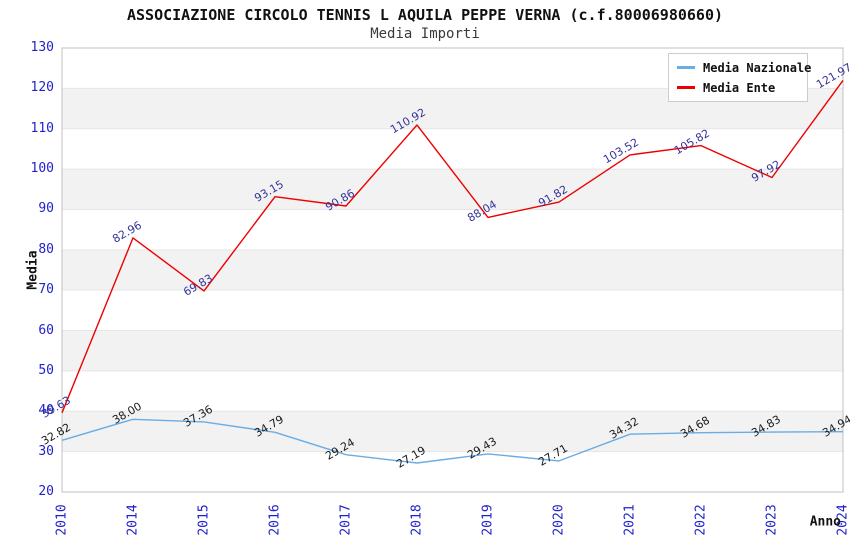  Describe the element at coordinates (757, 67) in the screenshot. I see `legend-label: Media Nazionale` at that location.